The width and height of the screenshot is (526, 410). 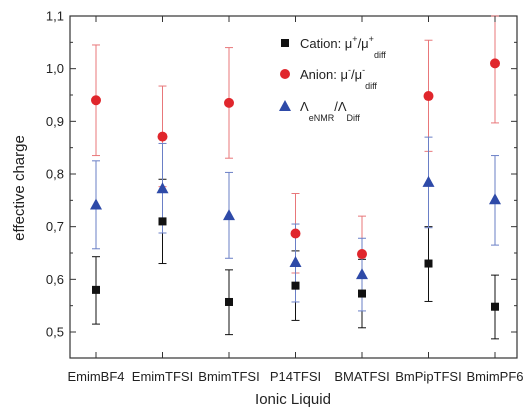 I want to click on y-tick-label: 0,8, so click(x=55, y=174).